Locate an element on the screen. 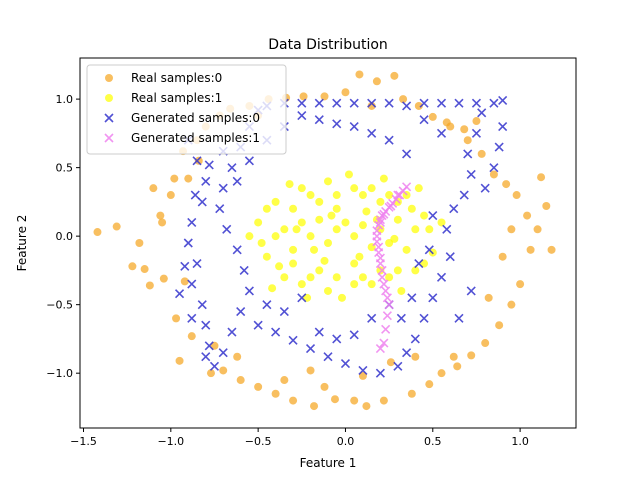 Image resolution: width=640 pixels, height=480 pixels. legend-box is located at coordinates (186, 109).